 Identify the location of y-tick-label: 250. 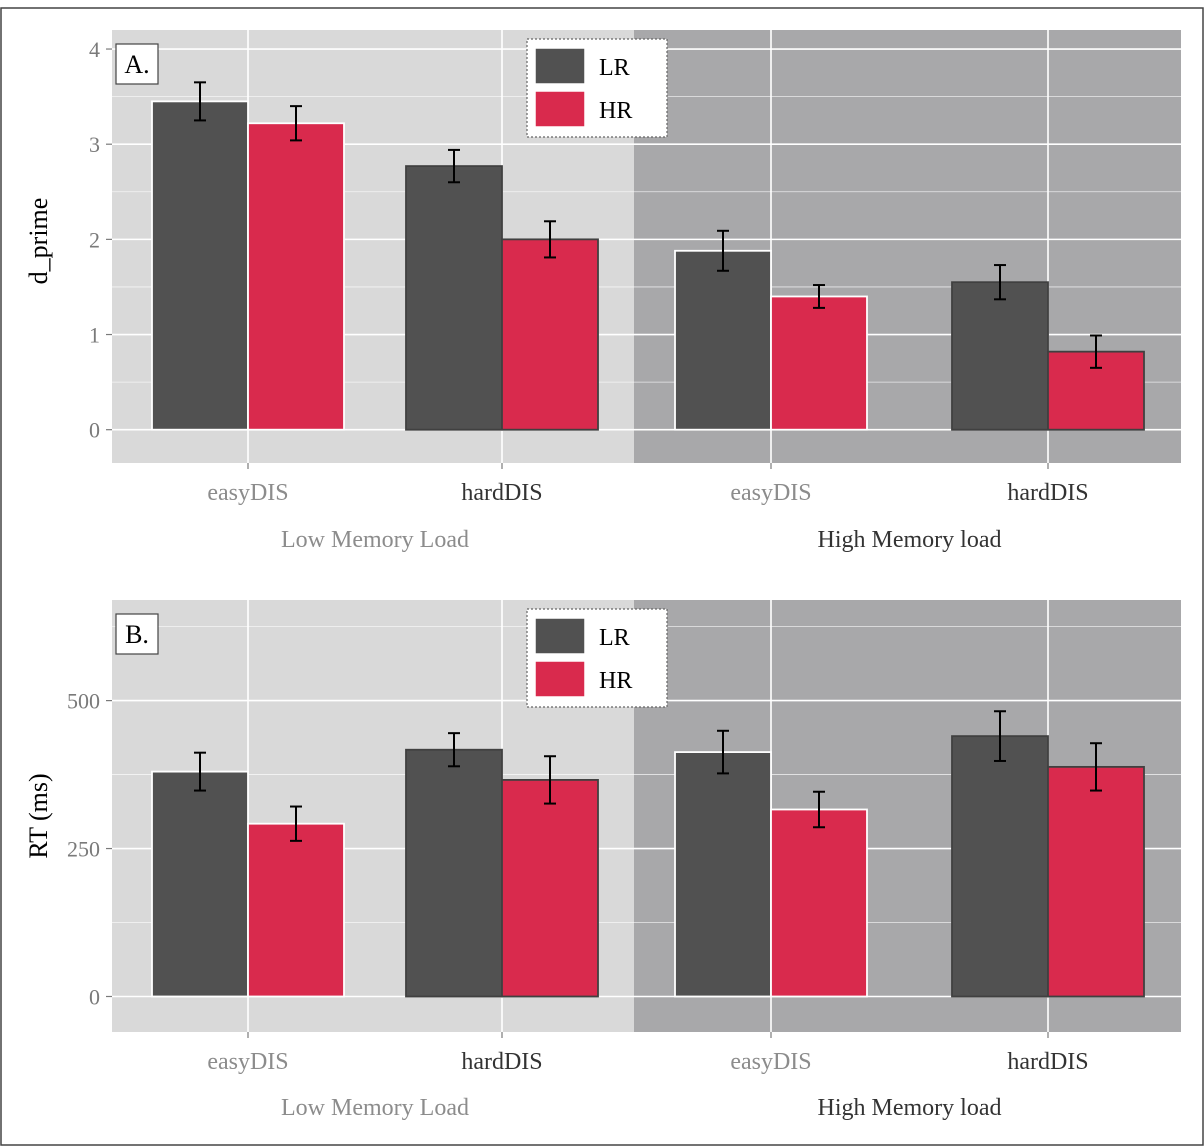
(83, 849).